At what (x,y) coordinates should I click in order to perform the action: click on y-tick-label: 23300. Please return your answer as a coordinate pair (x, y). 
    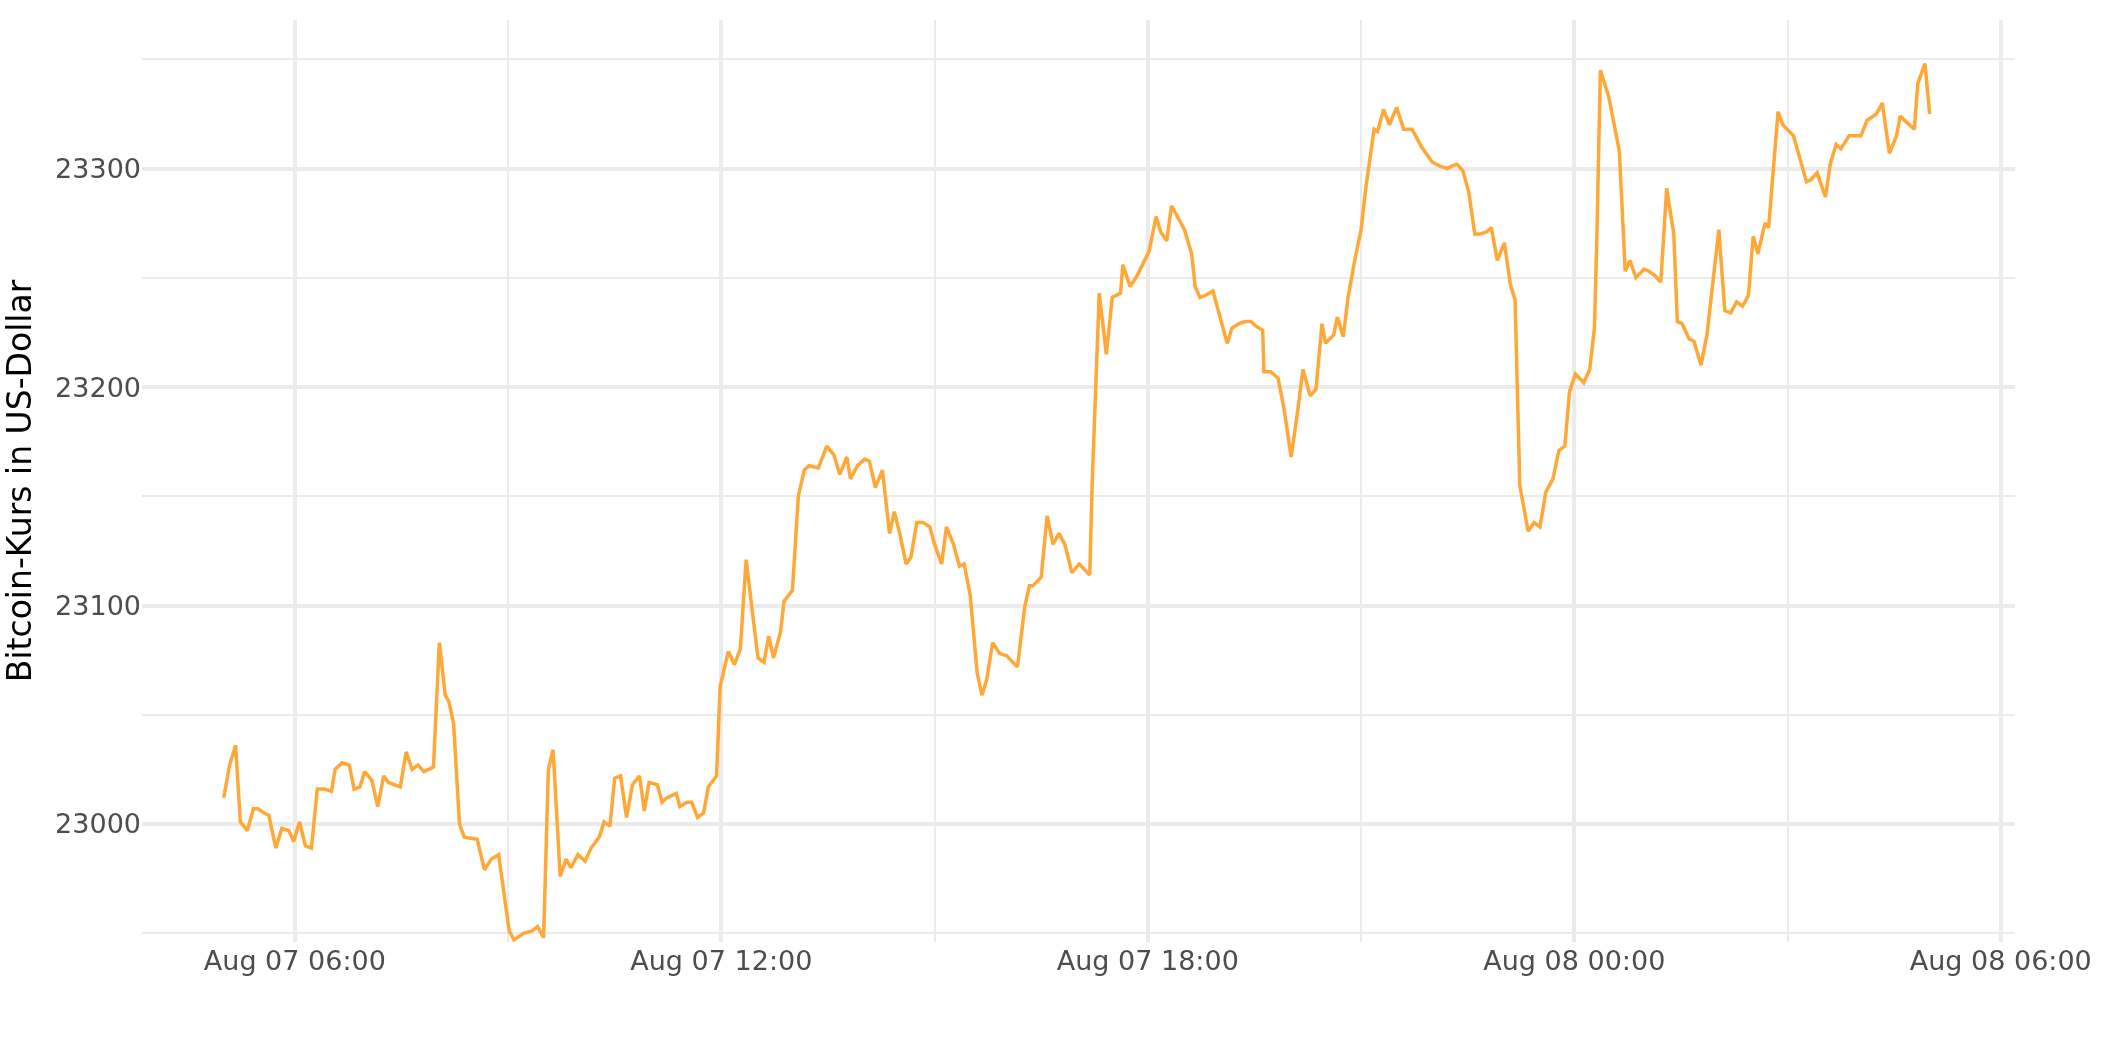
    Looking at the image, I should click on (98, 169).